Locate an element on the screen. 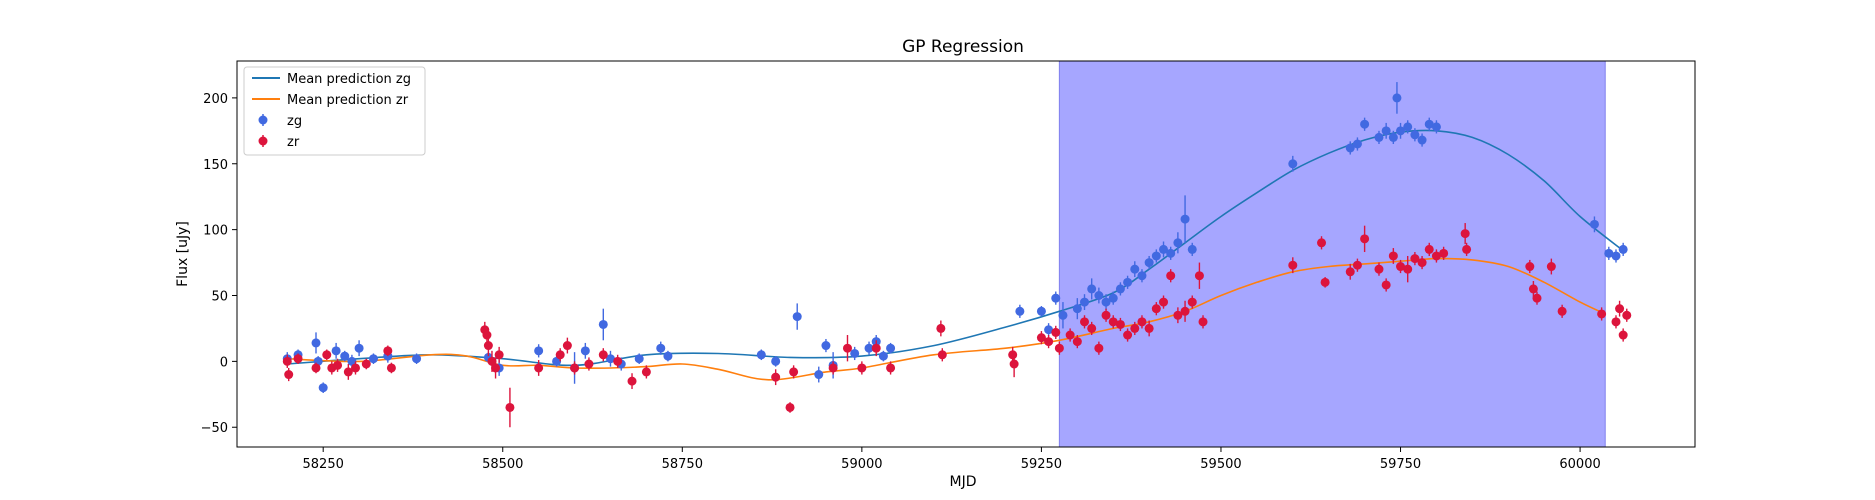 The width and height of the screenshot is (1875, 500). y-tick-label: 100 is located at coordinates (215, 231).